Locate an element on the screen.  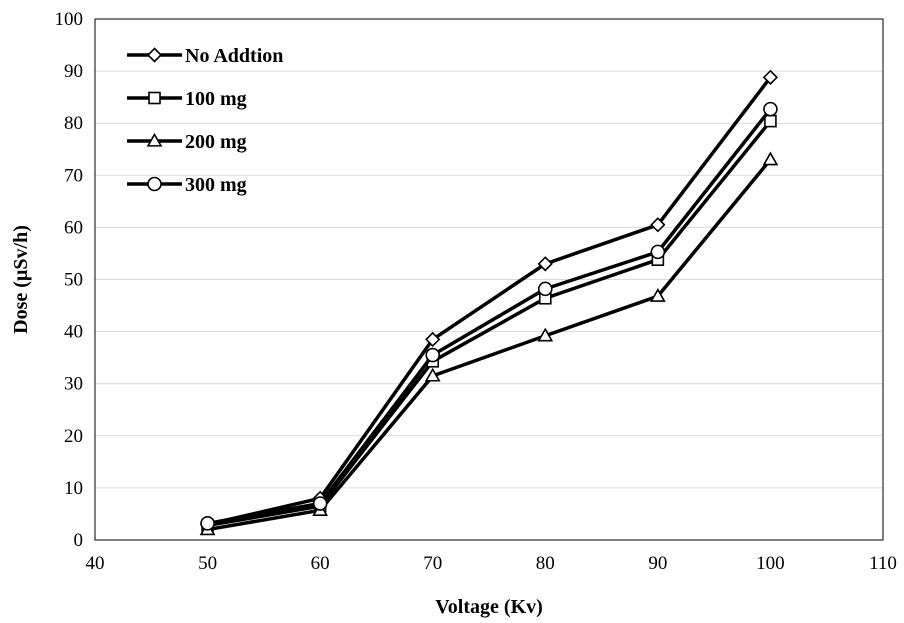
legend-item: 200 mg is located at coordinates (187, 142).